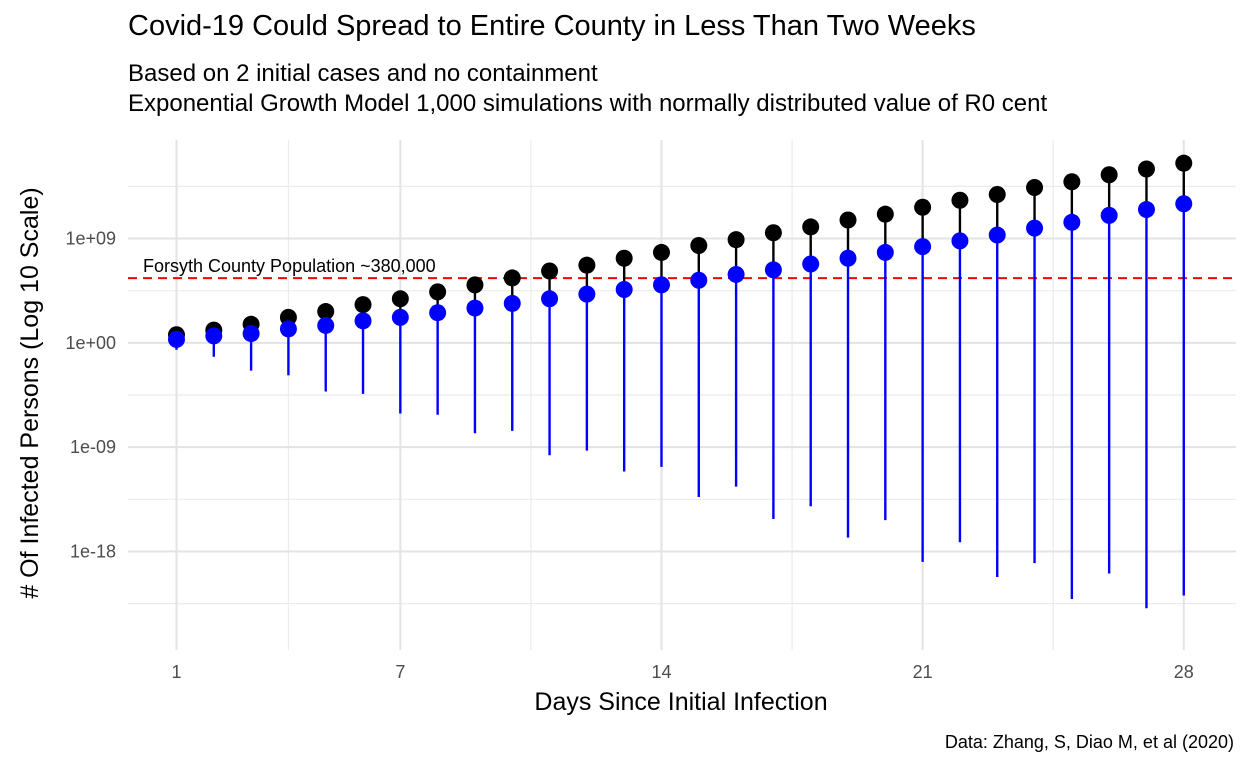 The height and width of the screenshot is (768, 1248). What do you see at coordinates (682, 672) in the screenshot?
I see `x-axis-ticks: 1 7 14 21 28` at bounding box center [682, 672].